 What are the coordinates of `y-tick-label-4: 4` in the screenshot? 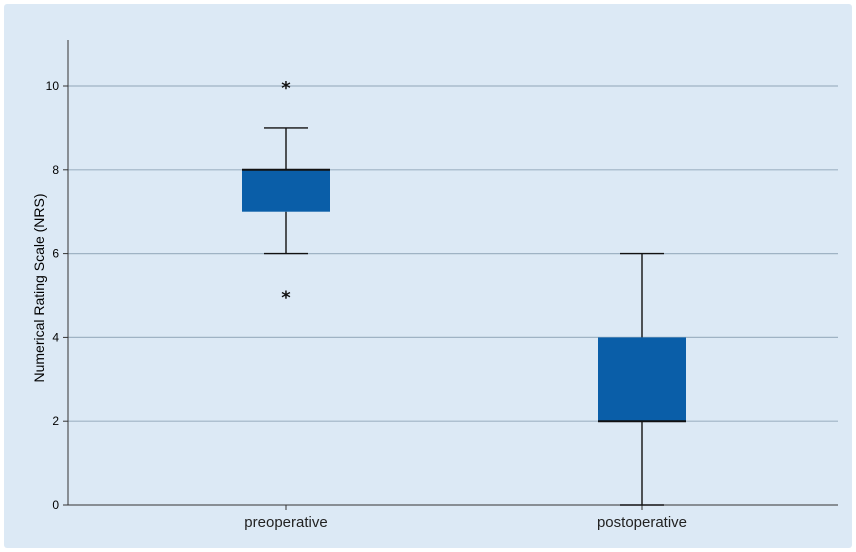 It's located at (55, 337).